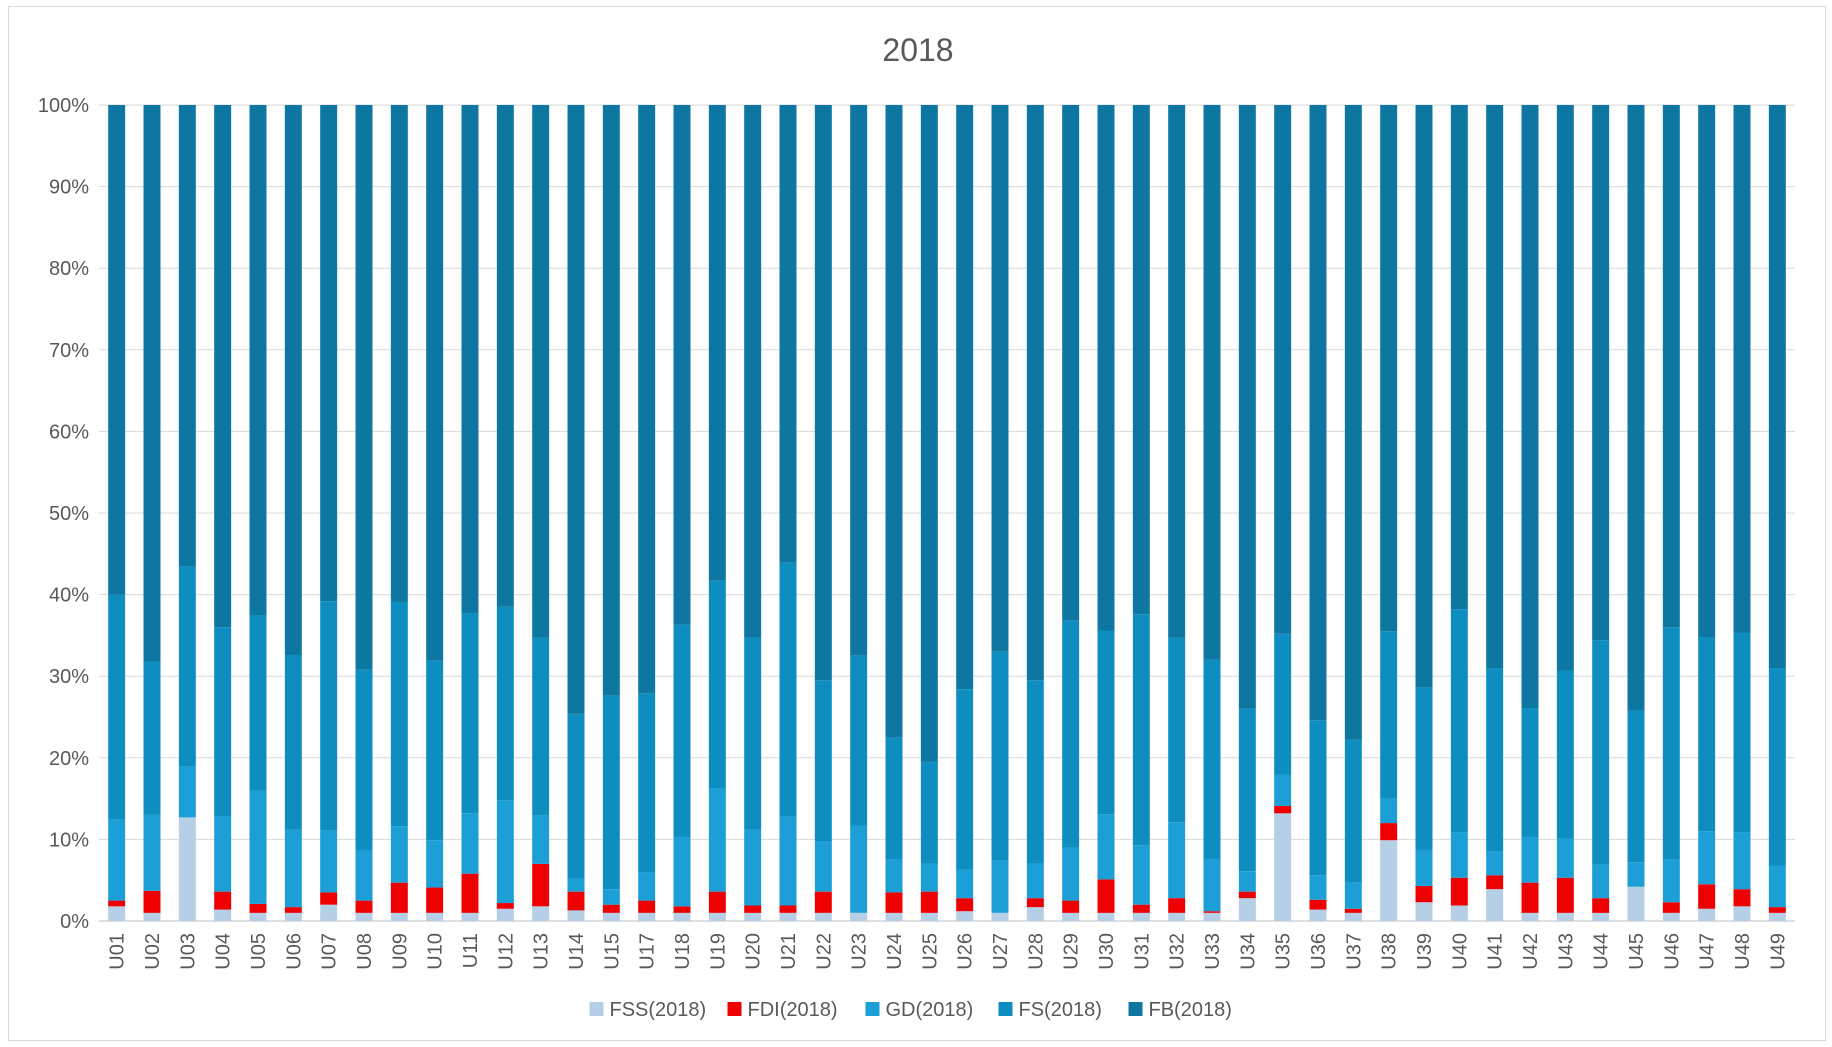  What do you see at coordinates (966, 951) in the screenshot?
I see `x-tick-label: U26` at bounding box center [966, 951].